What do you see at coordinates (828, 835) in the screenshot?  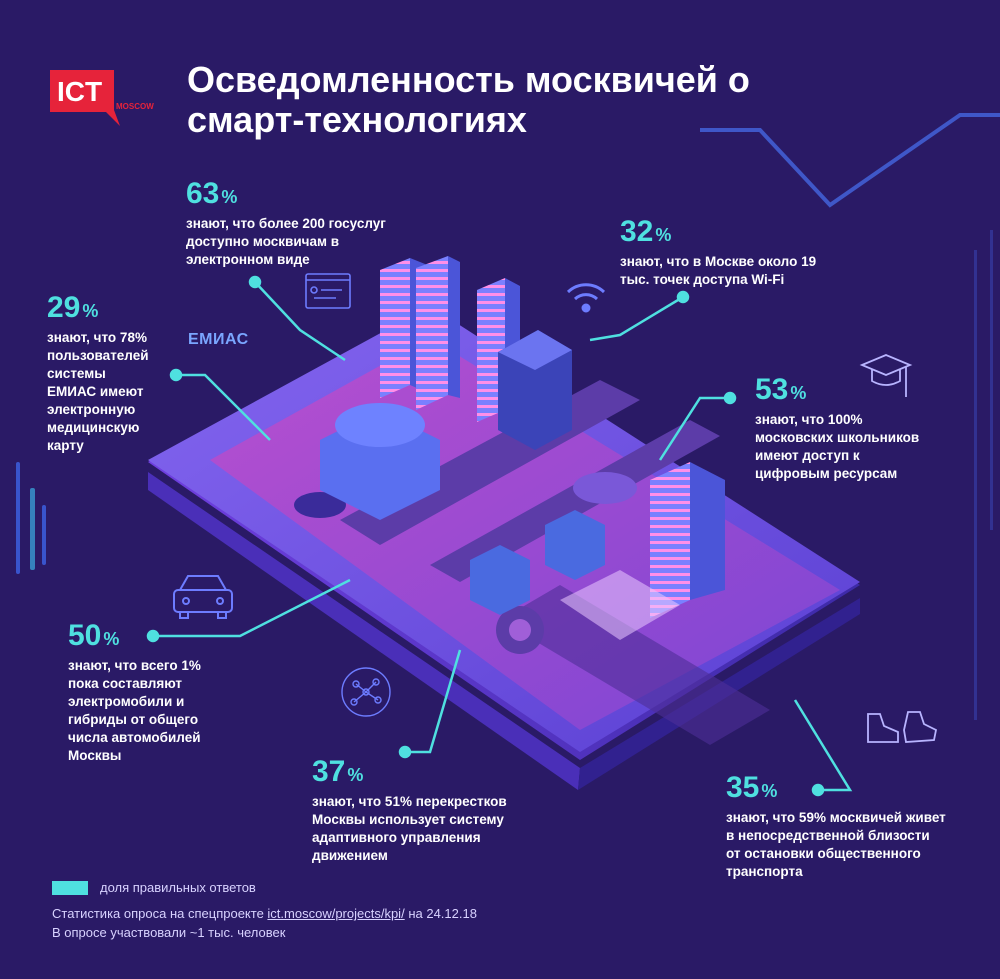 I see `stat-text-line: в непосредственной близости` at bounding box center [828, 835].